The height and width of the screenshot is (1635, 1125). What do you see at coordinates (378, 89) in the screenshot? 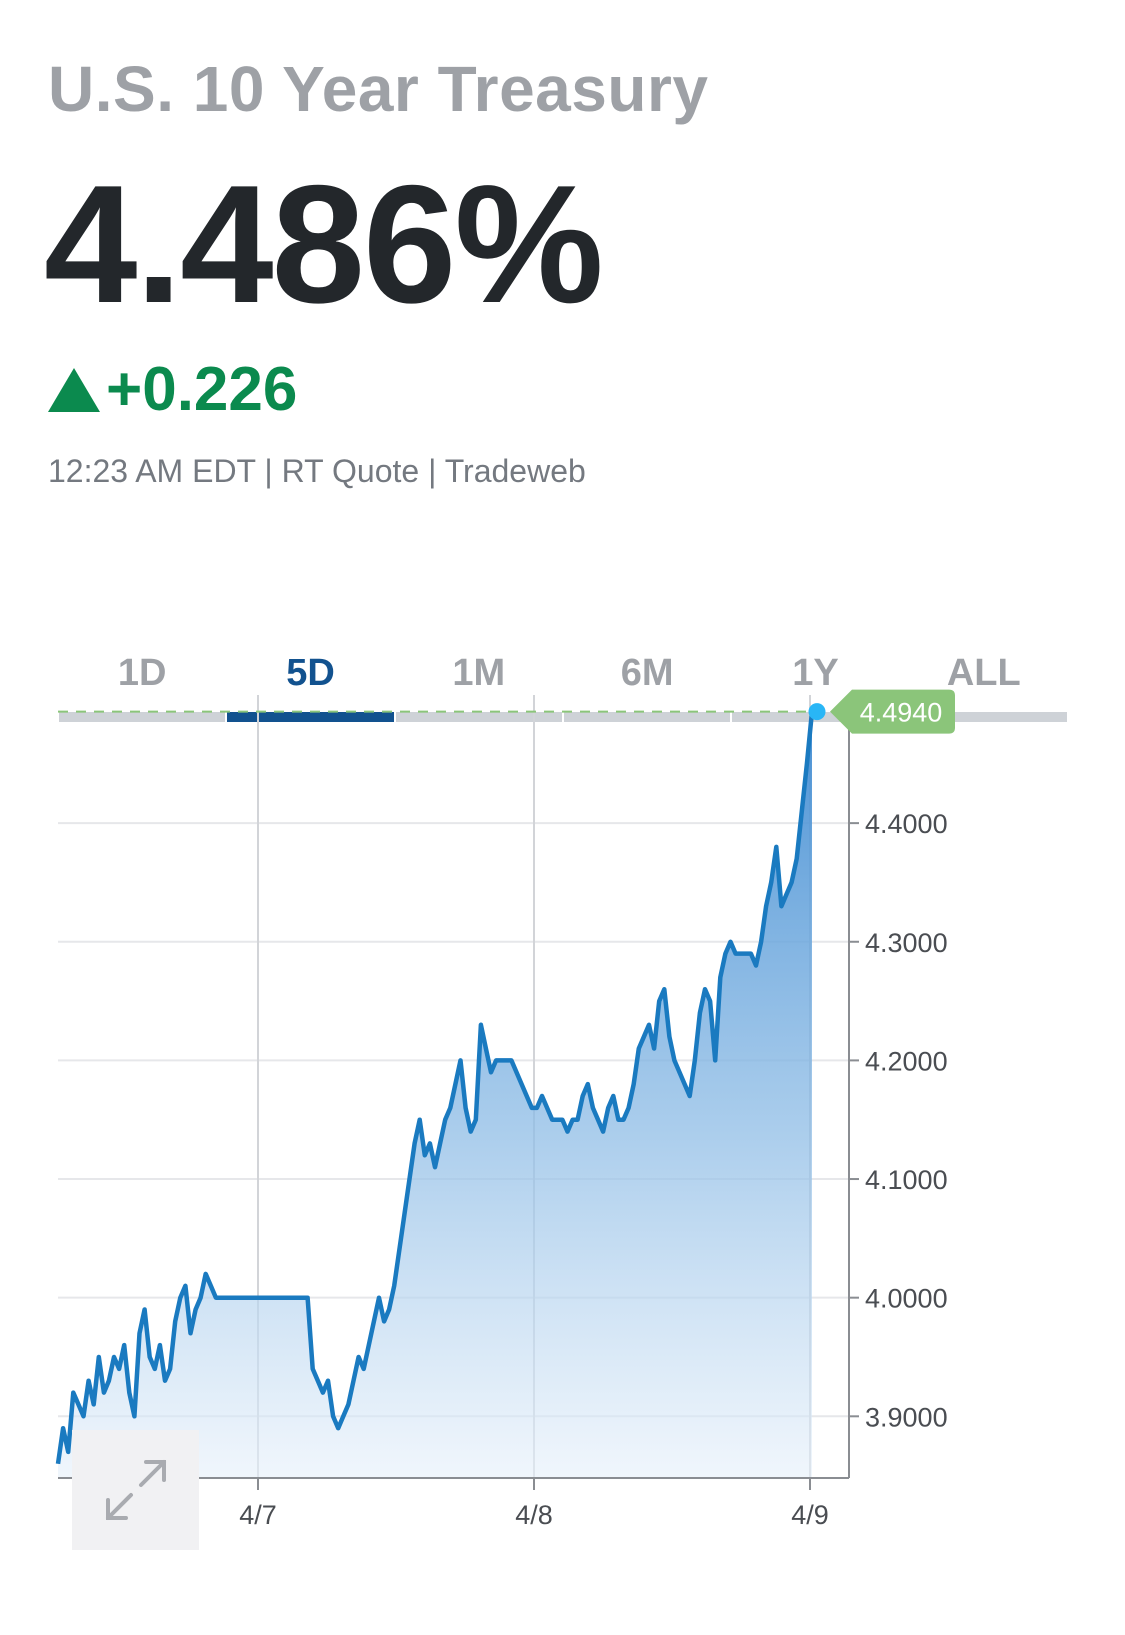
I see `security-title: U.S. 10 Year Treasury` at bounding box center [378, 89].